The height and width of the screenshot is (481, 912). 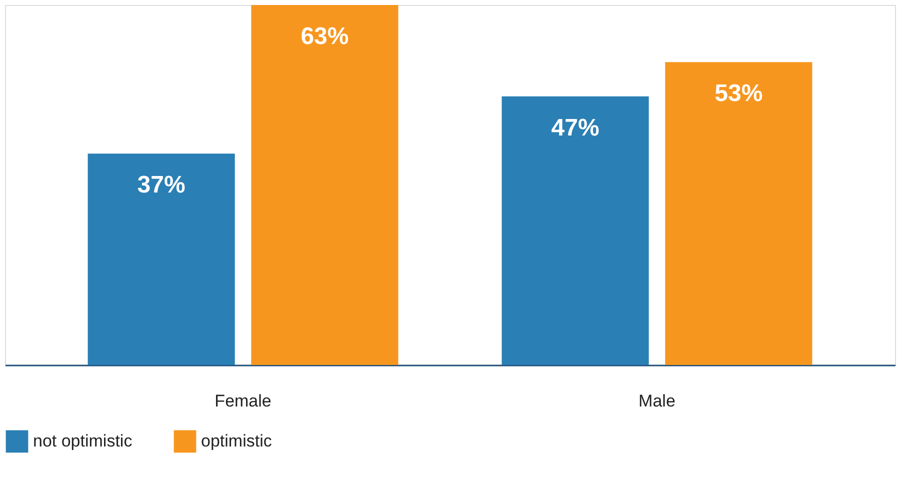 I want to click on x-tick-label: Female, so click(x=243, y=401).